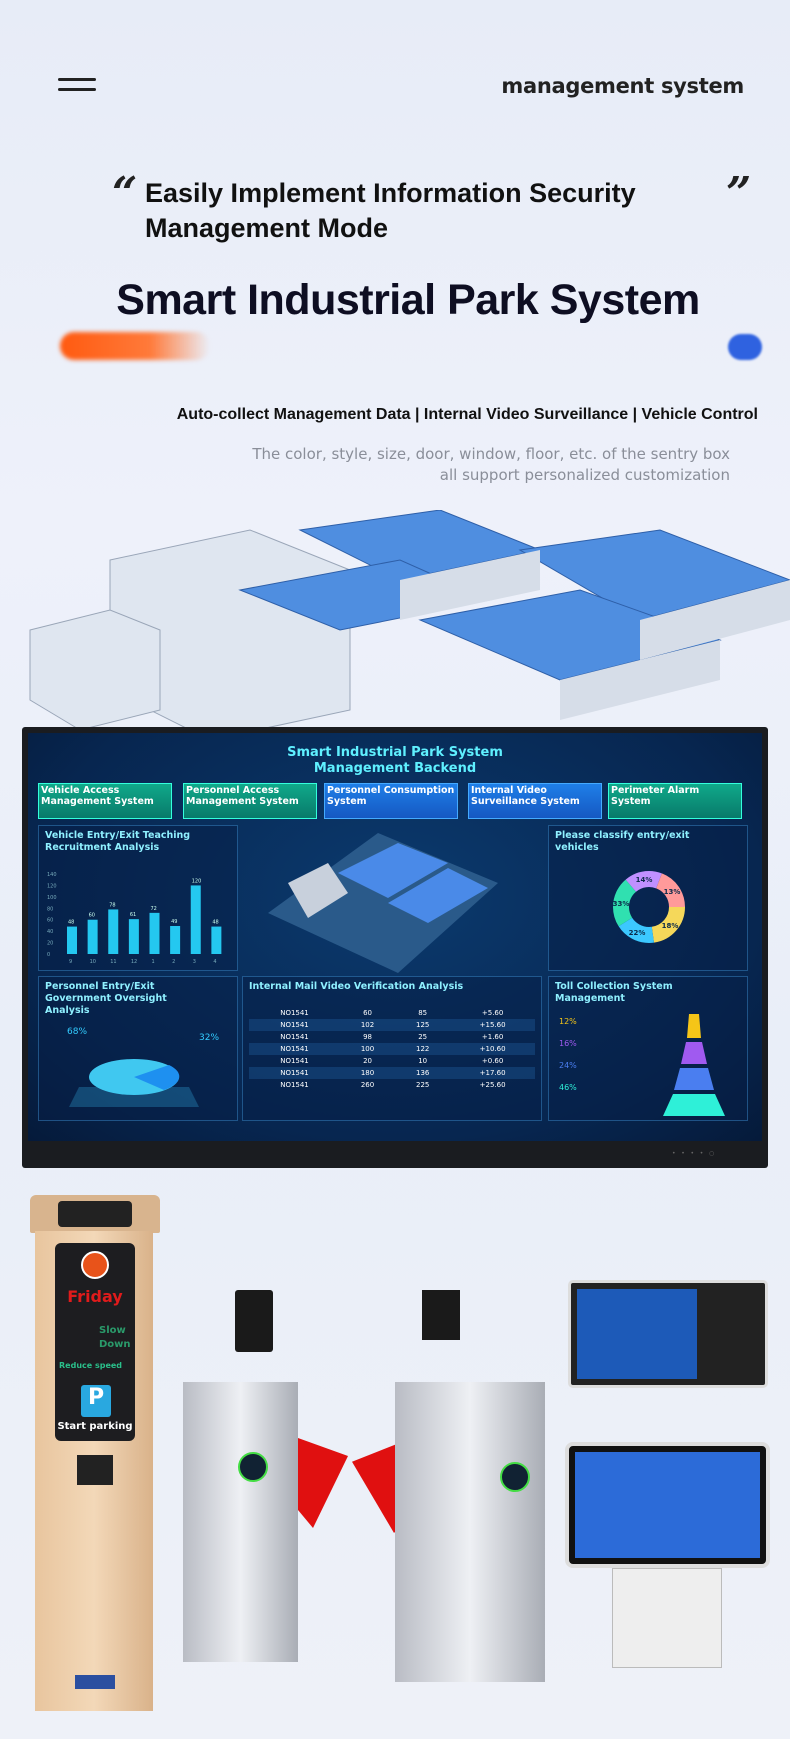 This screenshot has width=790, height=1739. I want to click on turnstile-right, so click(470, 1532).